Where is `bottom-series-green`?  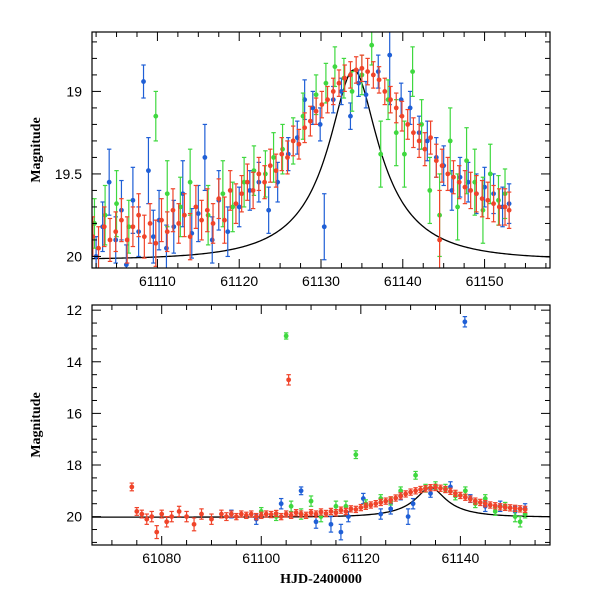
bottom-series-green is located at coordinates (393, 430).